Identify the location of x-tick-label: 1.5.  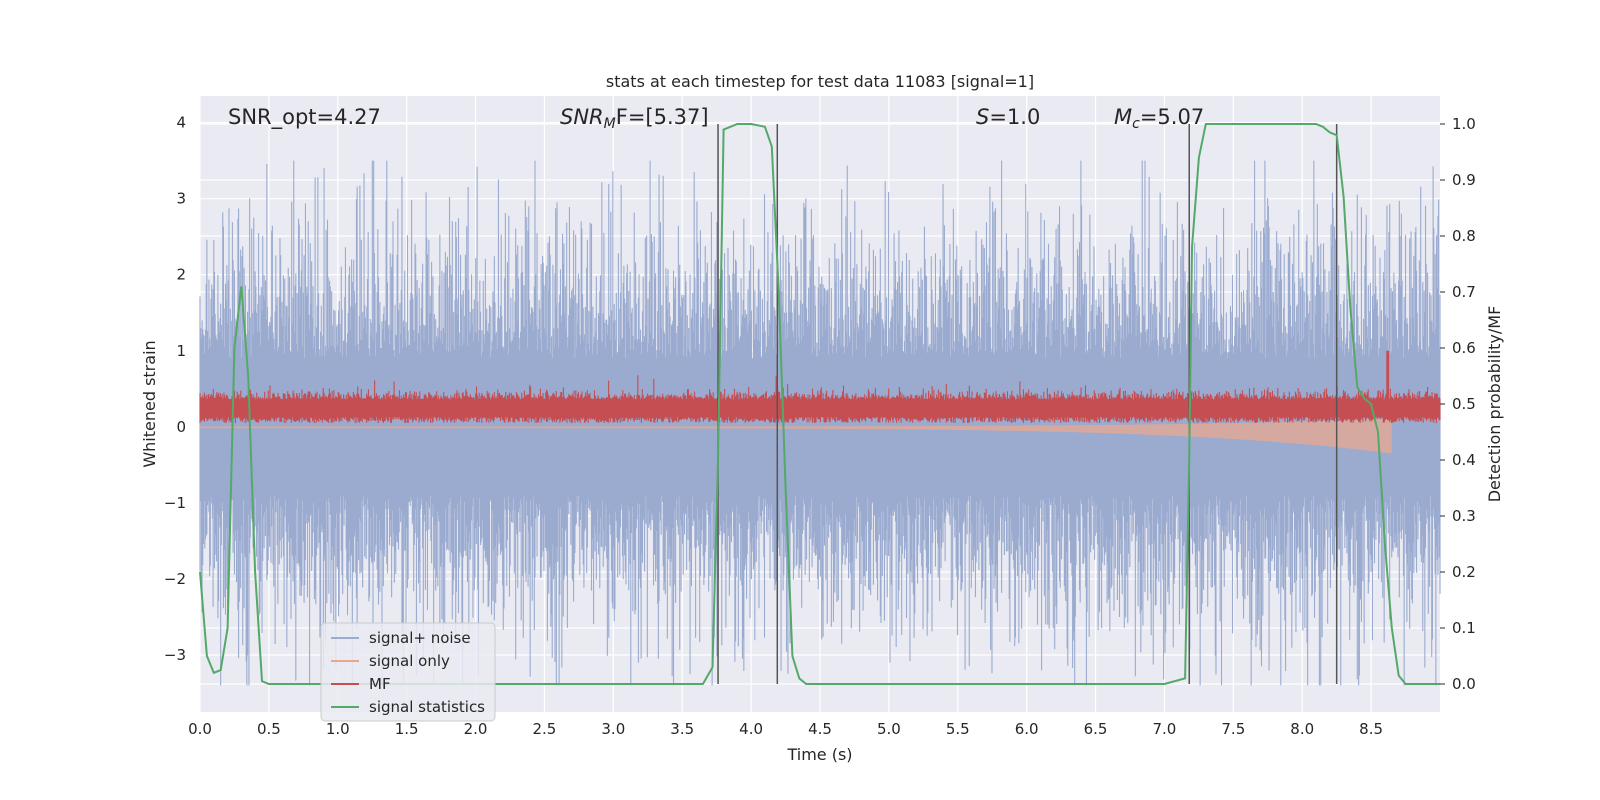
(407, 729).